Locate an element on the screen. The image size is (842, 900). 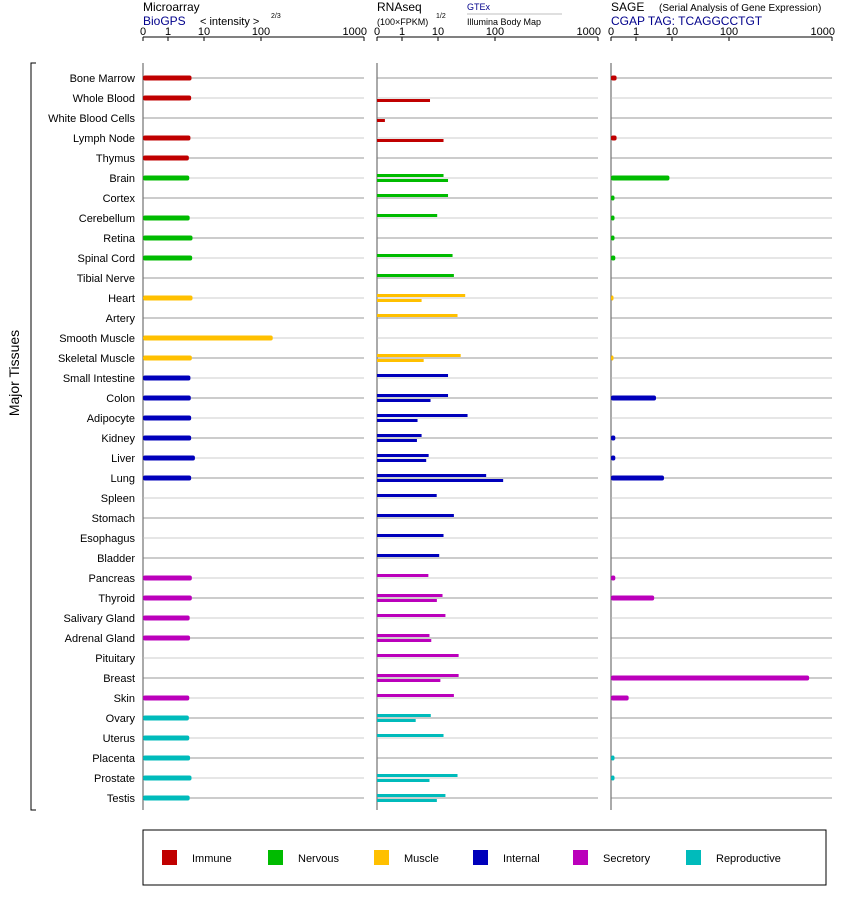
tissue-label: Adipocyte is located at coordinates (111, 419).